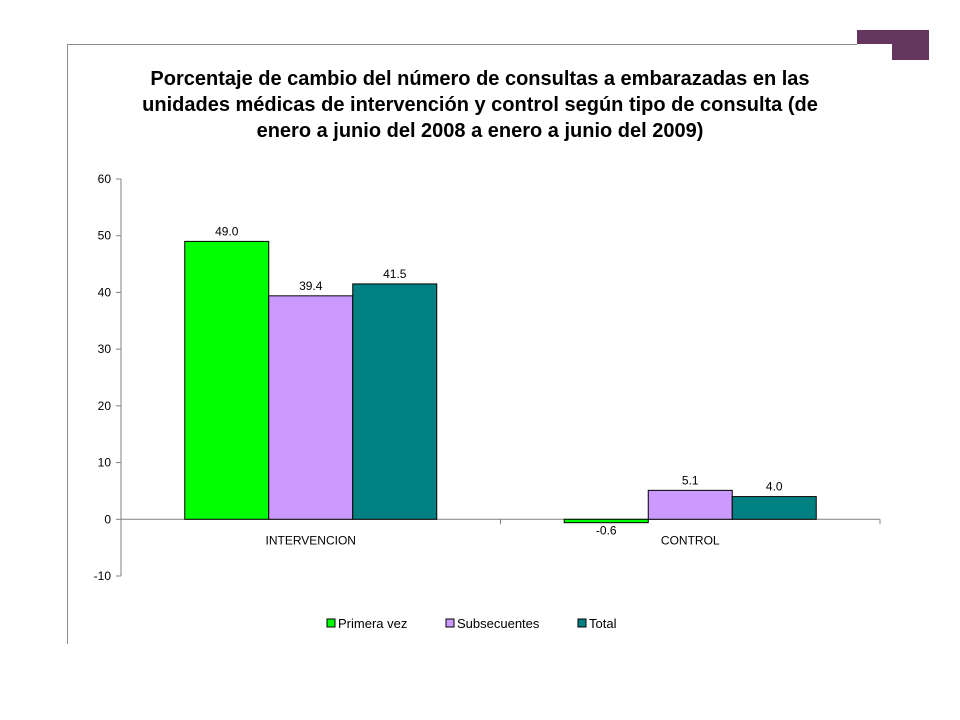 This screenshot has height=720, width=960. What do you see at coordinates (690, 540) in the screenshot?
I see `category-label: CONTROL` at bounding box center [690, 540].